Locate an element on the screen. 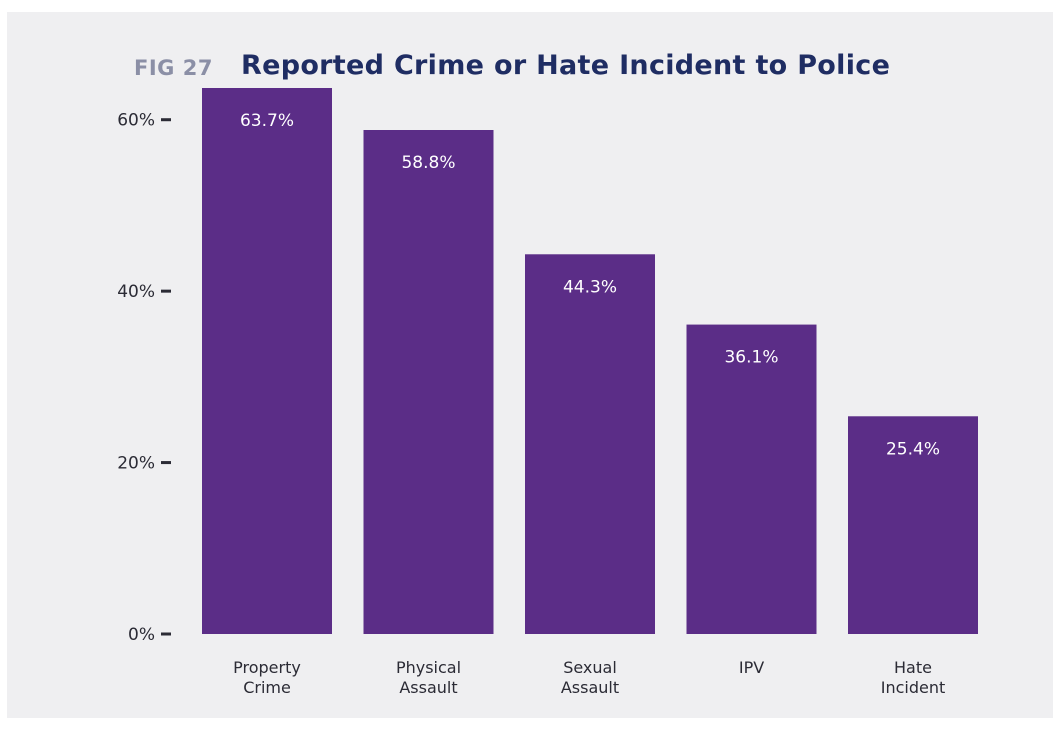 The width and height of the screenshot is (1060, 732). bar-value-label: 25.4% is located at coordinates (913, 449).